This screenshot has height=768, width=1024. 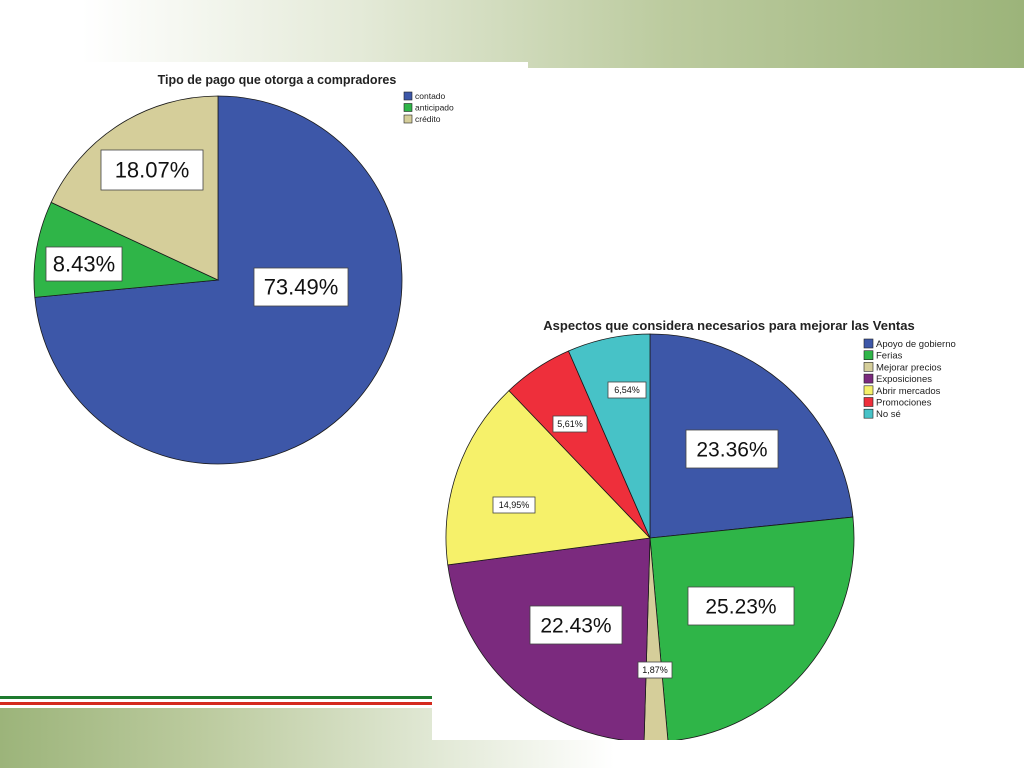 I want to click on data-label-abrir-mercados: 14,95%, so click(x=514, y=505).